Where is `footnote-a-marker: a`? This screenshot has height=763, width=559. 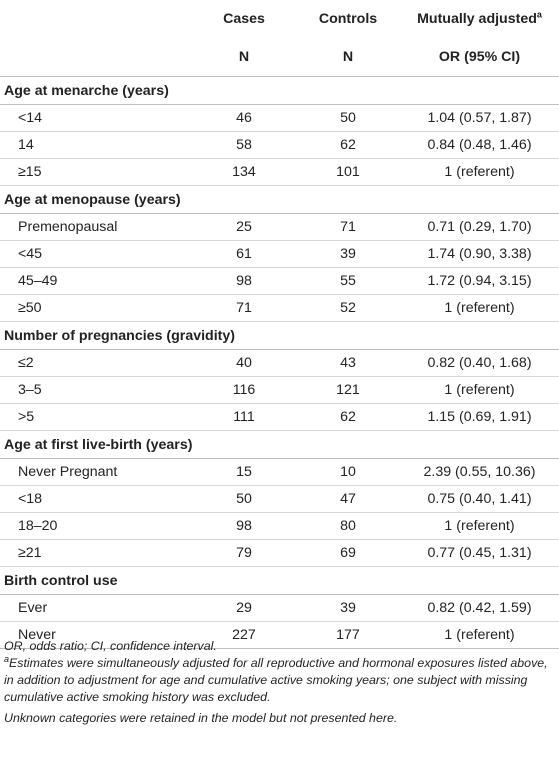 footnote-a-marker: a is located at coordinates (539, 14).